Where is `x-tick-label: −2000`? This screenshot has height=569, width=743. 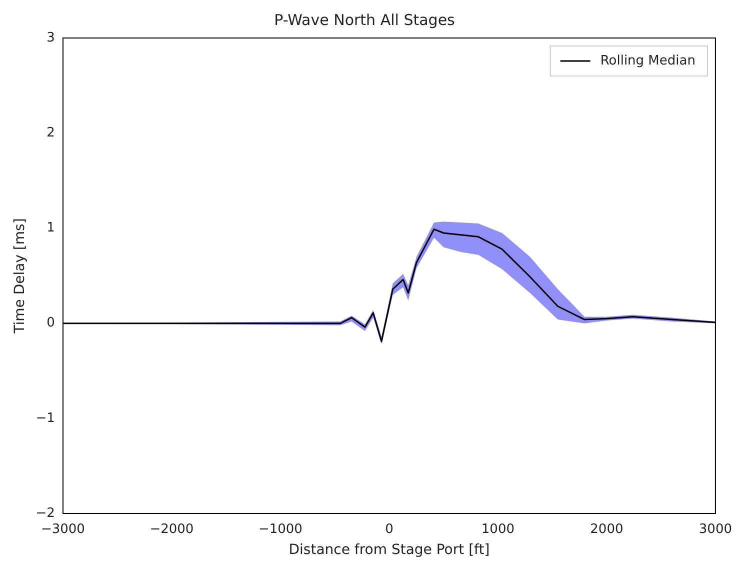
x-tick-label: −2000 is located at coordinates (172, 529).